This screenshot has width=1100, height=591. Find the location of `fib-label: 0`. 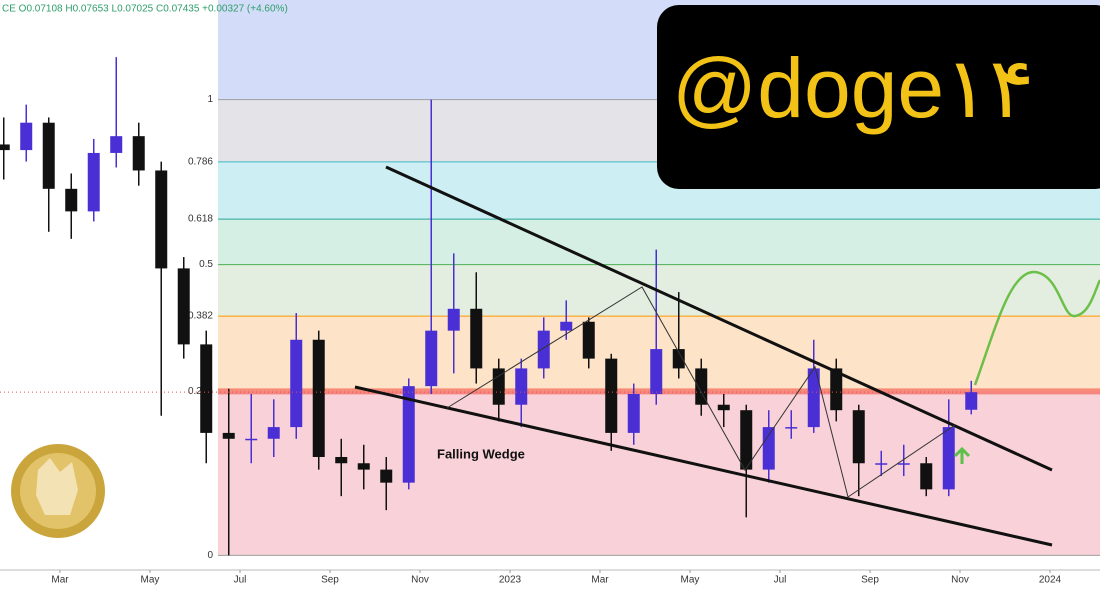

fib-label: 0 is located at coordinates (210, 555).